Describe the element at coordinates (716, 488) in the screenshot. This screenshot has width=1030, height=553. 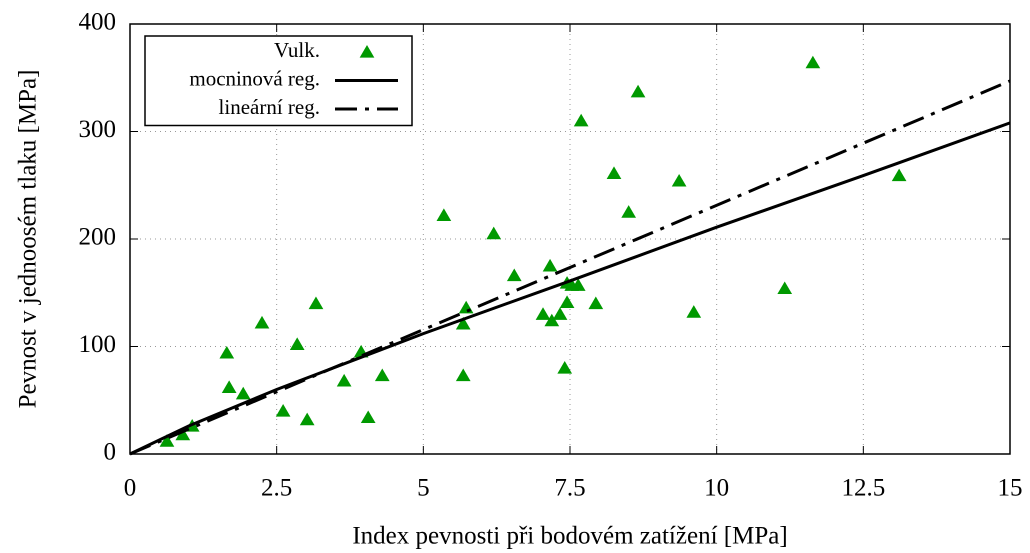
I see `x-tick-label: 10` at that location.